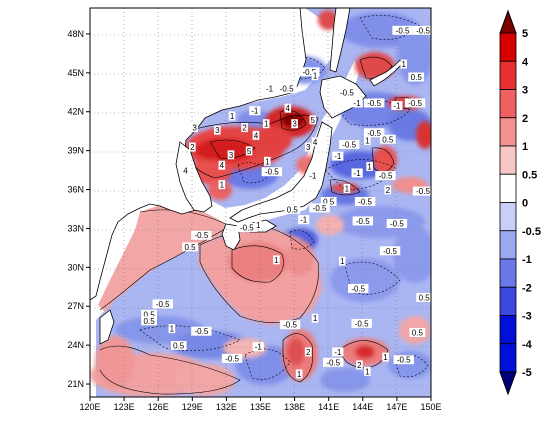 The image size is (547, 423). Describe the element at coordinates (194, 177) in the screenshot. I see `korean-peninsula` at that location.